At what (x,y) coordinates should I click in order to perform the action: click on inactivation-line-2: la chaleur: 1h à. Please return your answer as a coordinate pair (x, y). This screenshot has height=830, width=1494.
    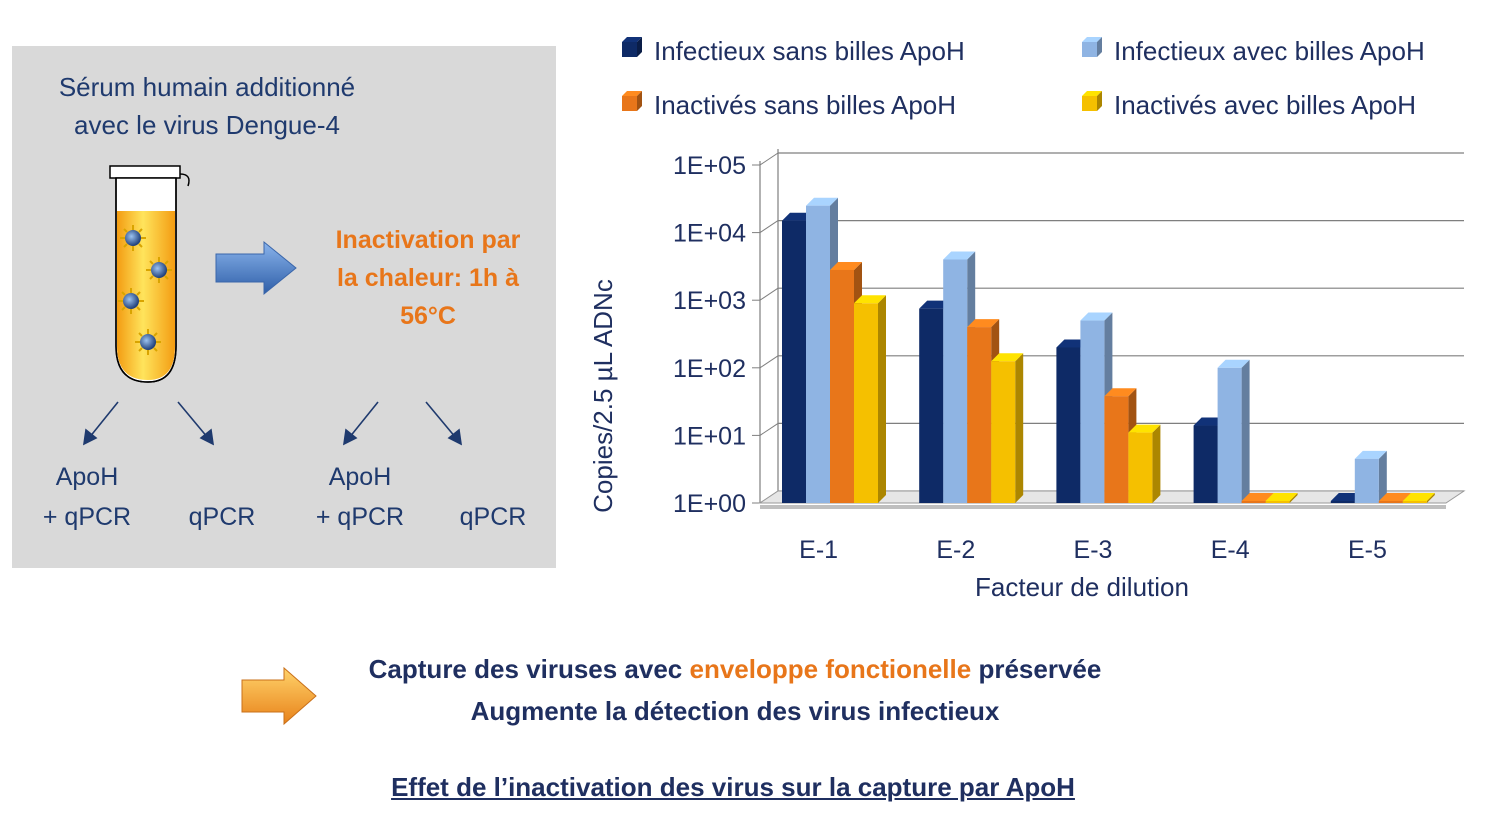
    Looking at the image, I should click on (428, 278).